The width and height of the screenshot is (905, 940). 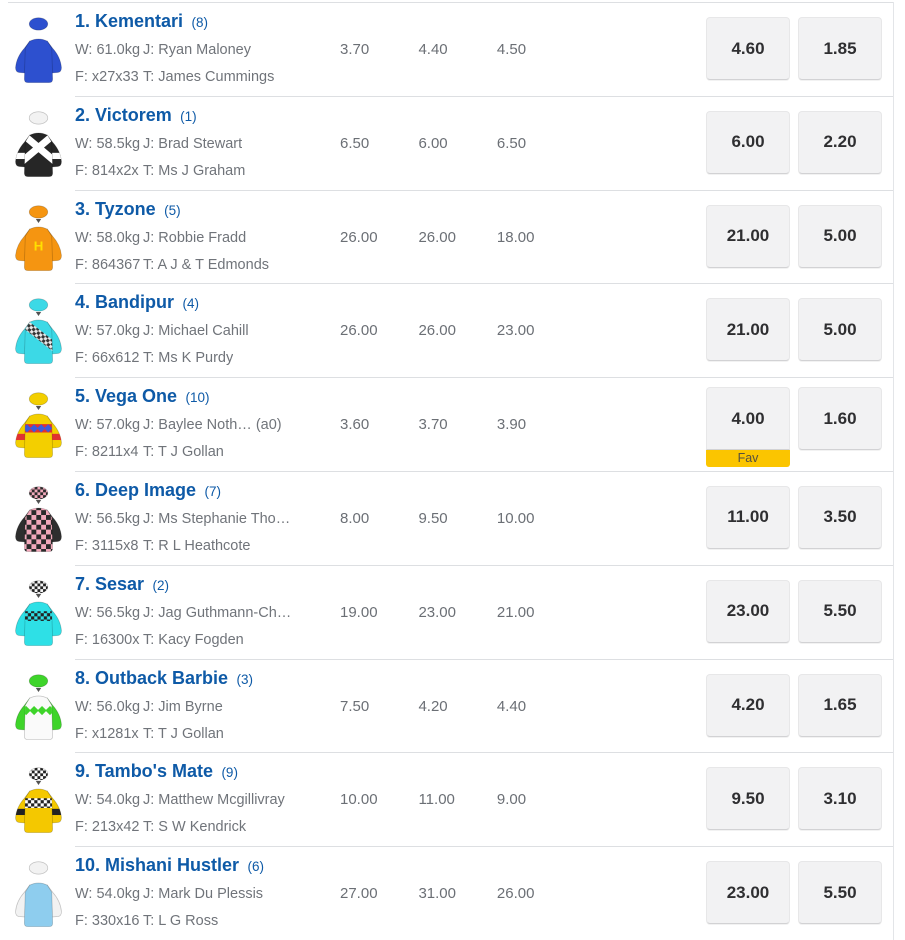 I want to click on runner-name-link: 4. Bandipur, so click(x=125, y=302).